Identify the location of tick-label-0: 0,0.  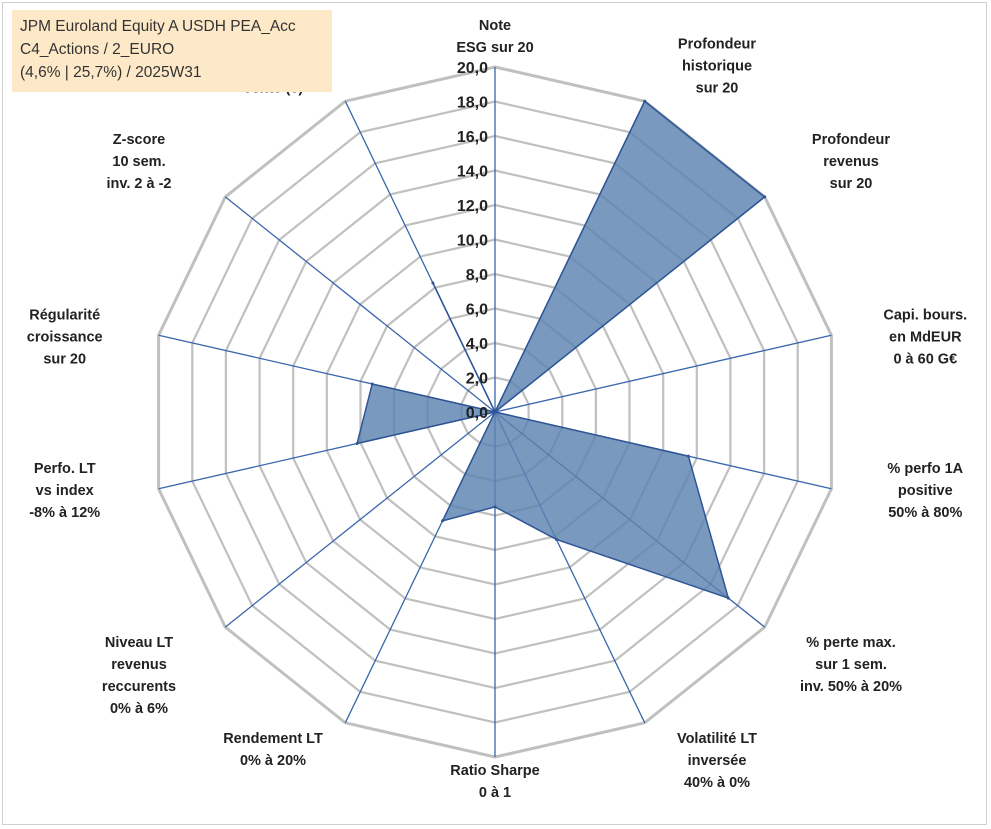
(477, 413).